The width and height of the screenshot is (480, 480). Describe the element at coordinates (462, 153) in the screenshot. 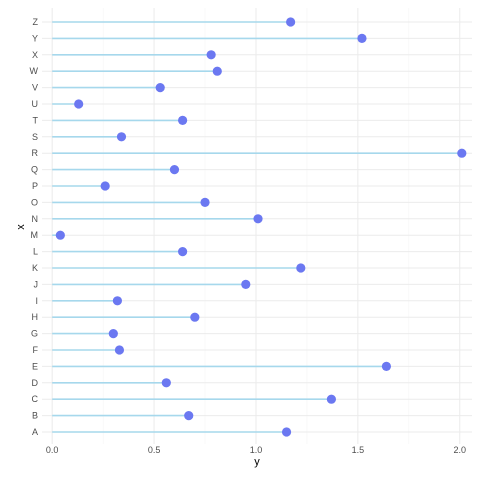

I see `lollipop-point-R` at that location.